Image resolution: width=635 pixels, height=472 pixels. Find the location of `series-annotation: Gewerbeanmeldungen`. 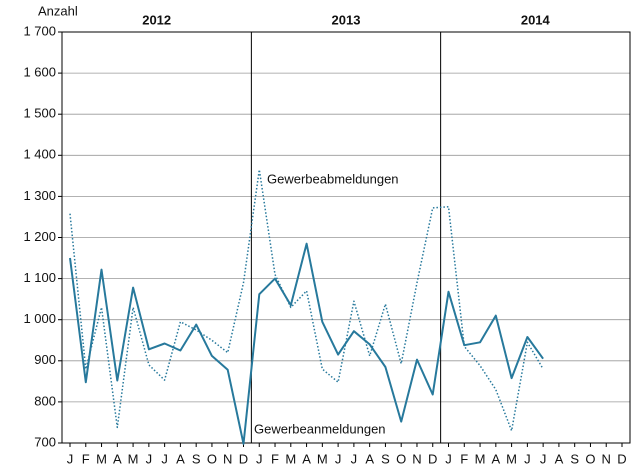

series-annotation: Gewerbeanmeldungen is located at coordinates (320, 428).